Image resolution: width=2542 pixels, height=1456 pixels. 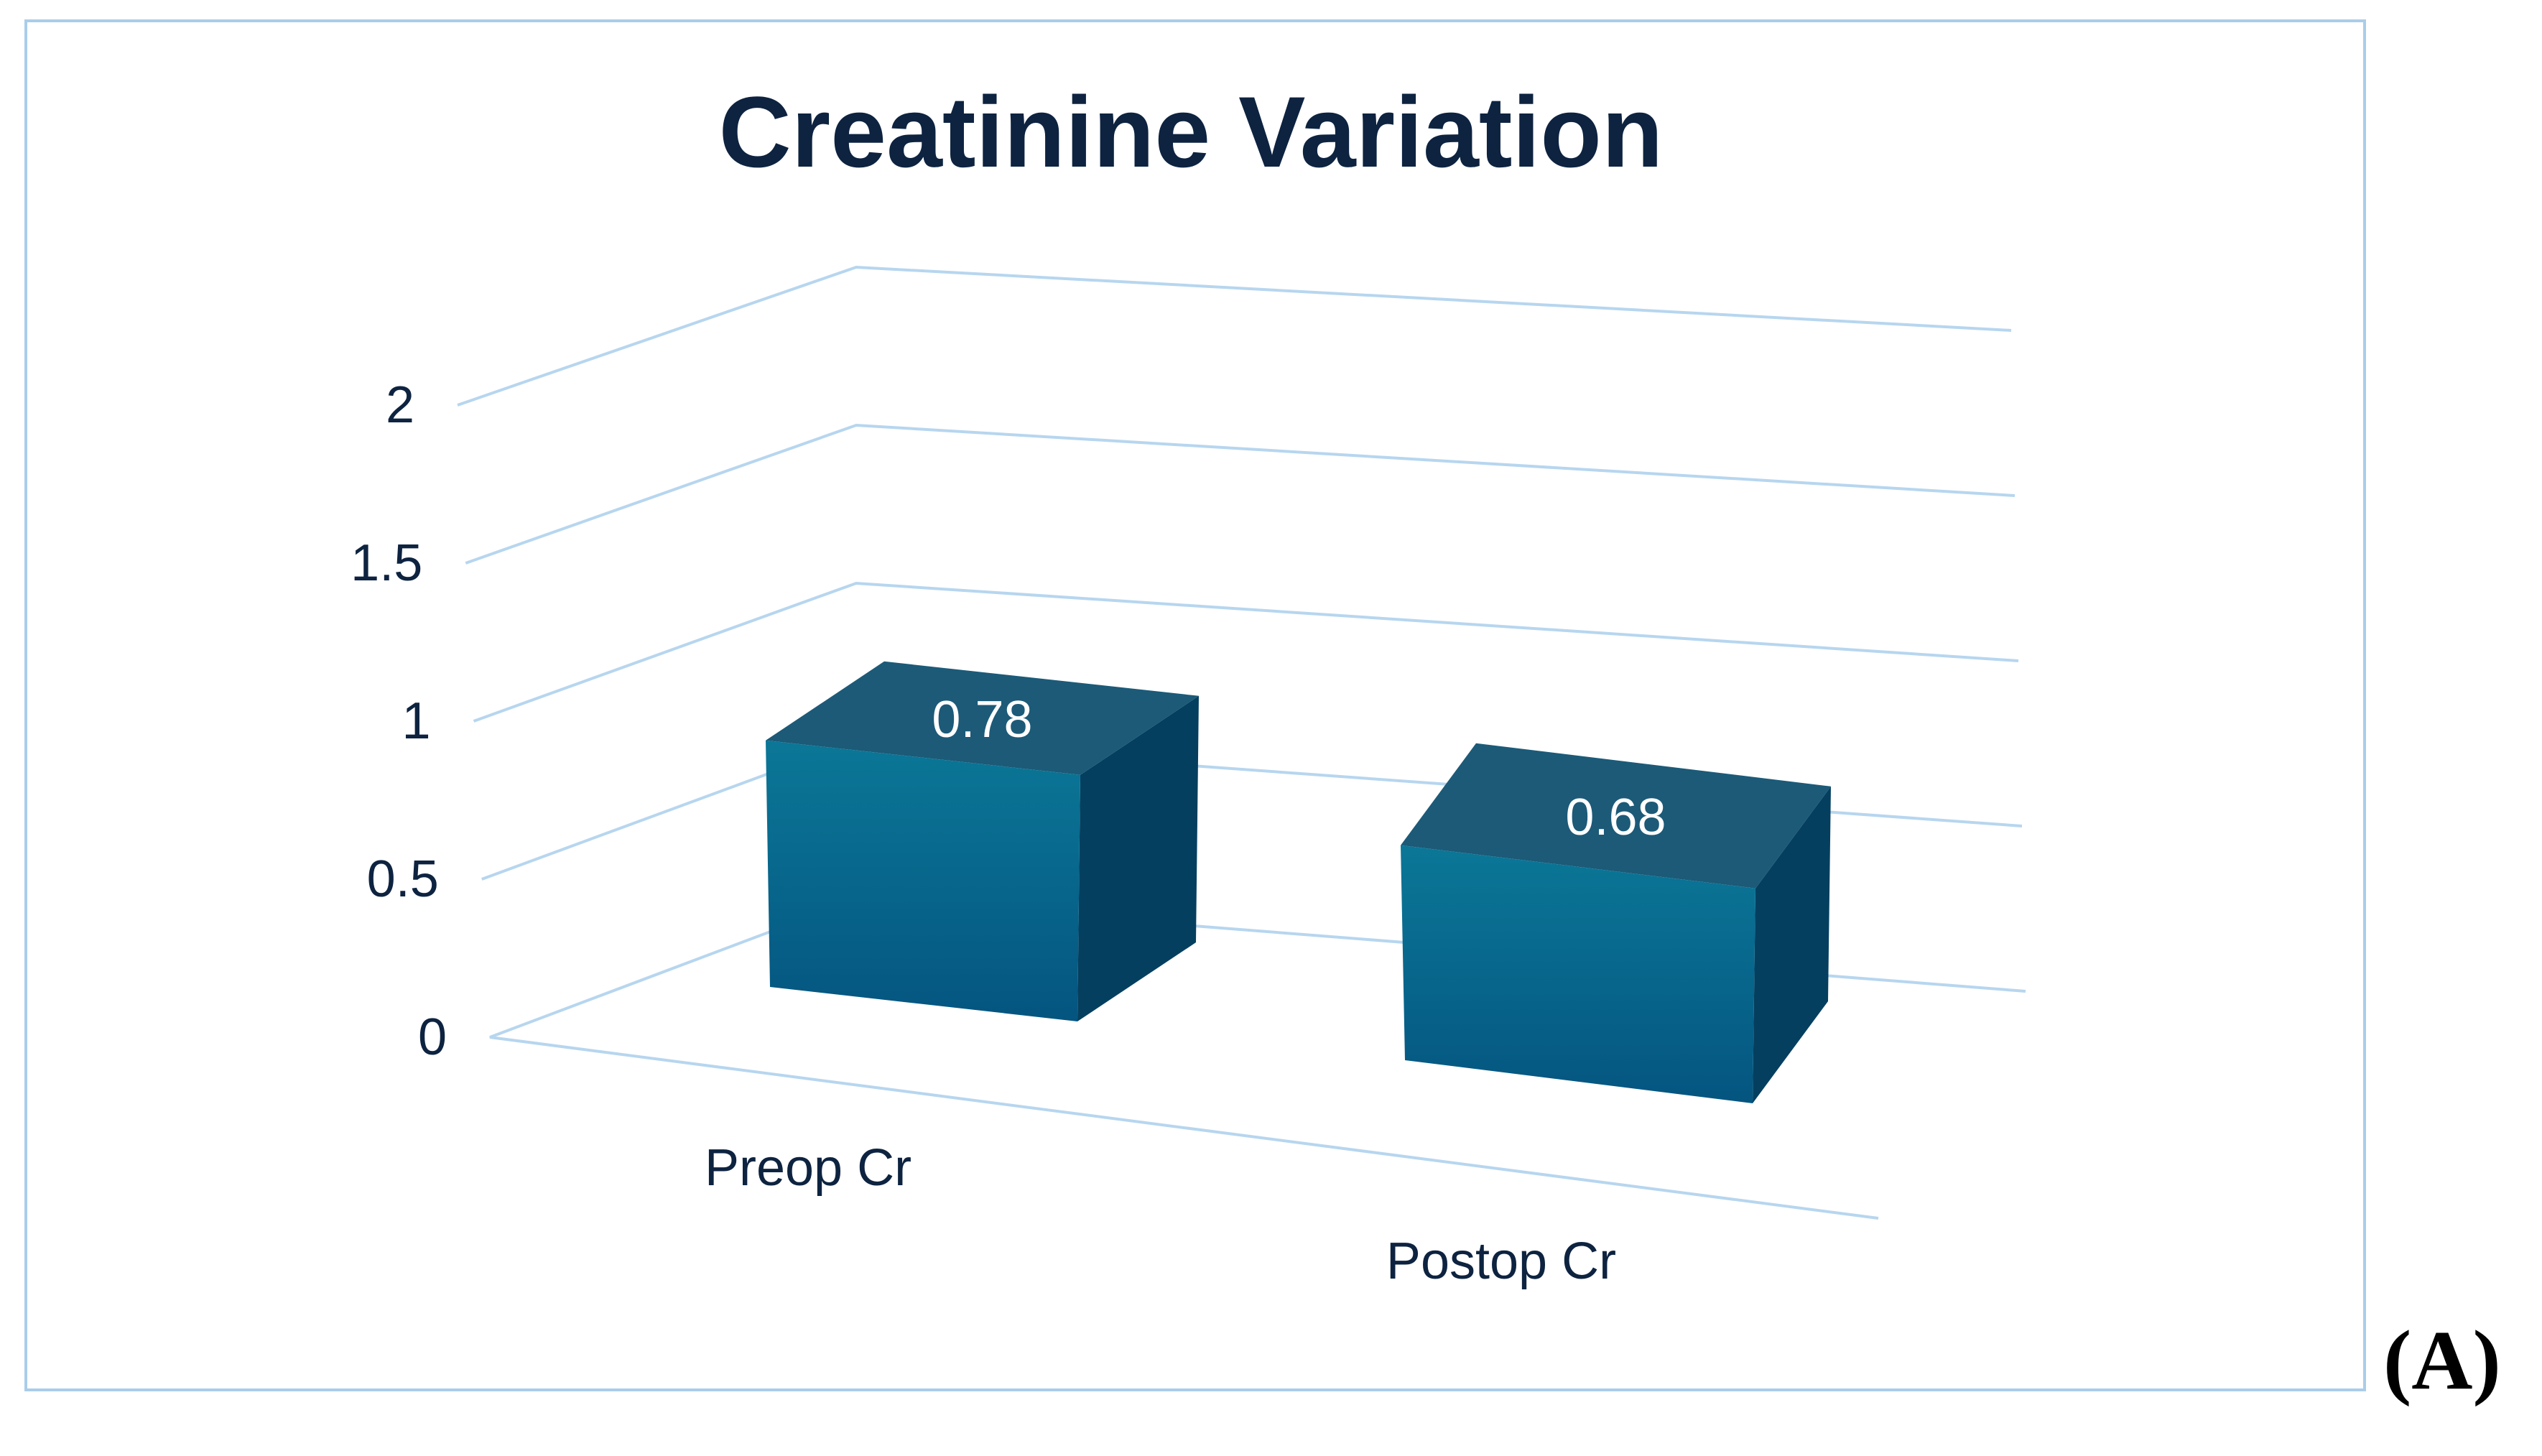 I want to click on x-category-label: Preop Cr, so click(x=808, y=1168).